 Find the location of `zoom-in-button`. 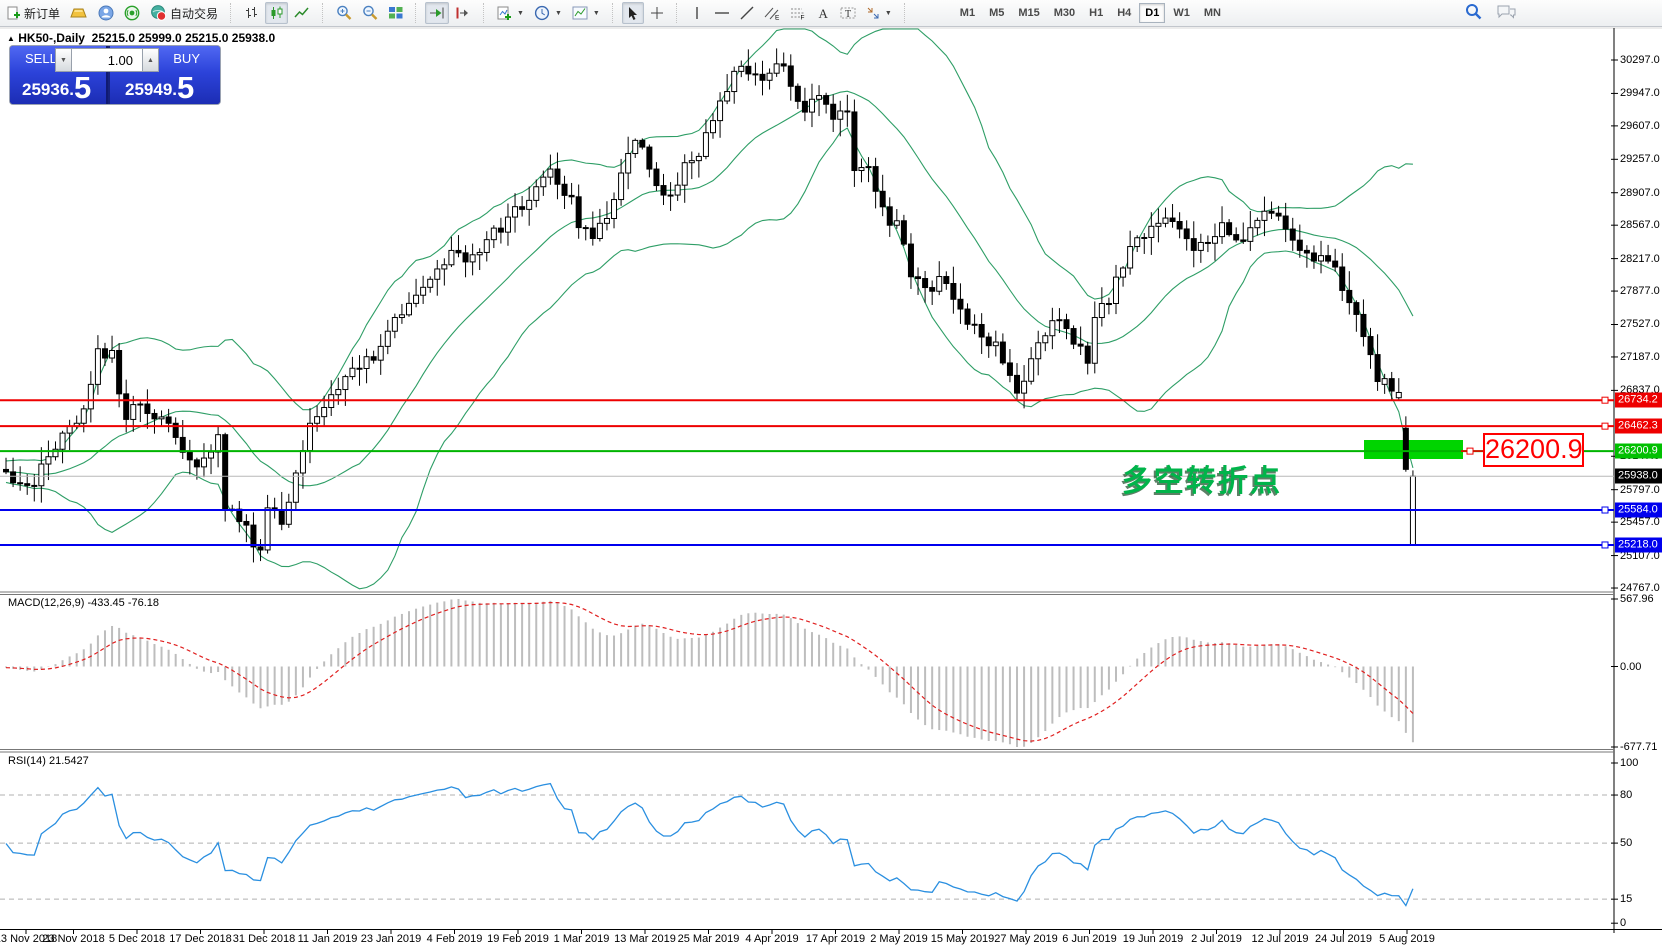

zoom-in-button is located at coordinates (344, 13).